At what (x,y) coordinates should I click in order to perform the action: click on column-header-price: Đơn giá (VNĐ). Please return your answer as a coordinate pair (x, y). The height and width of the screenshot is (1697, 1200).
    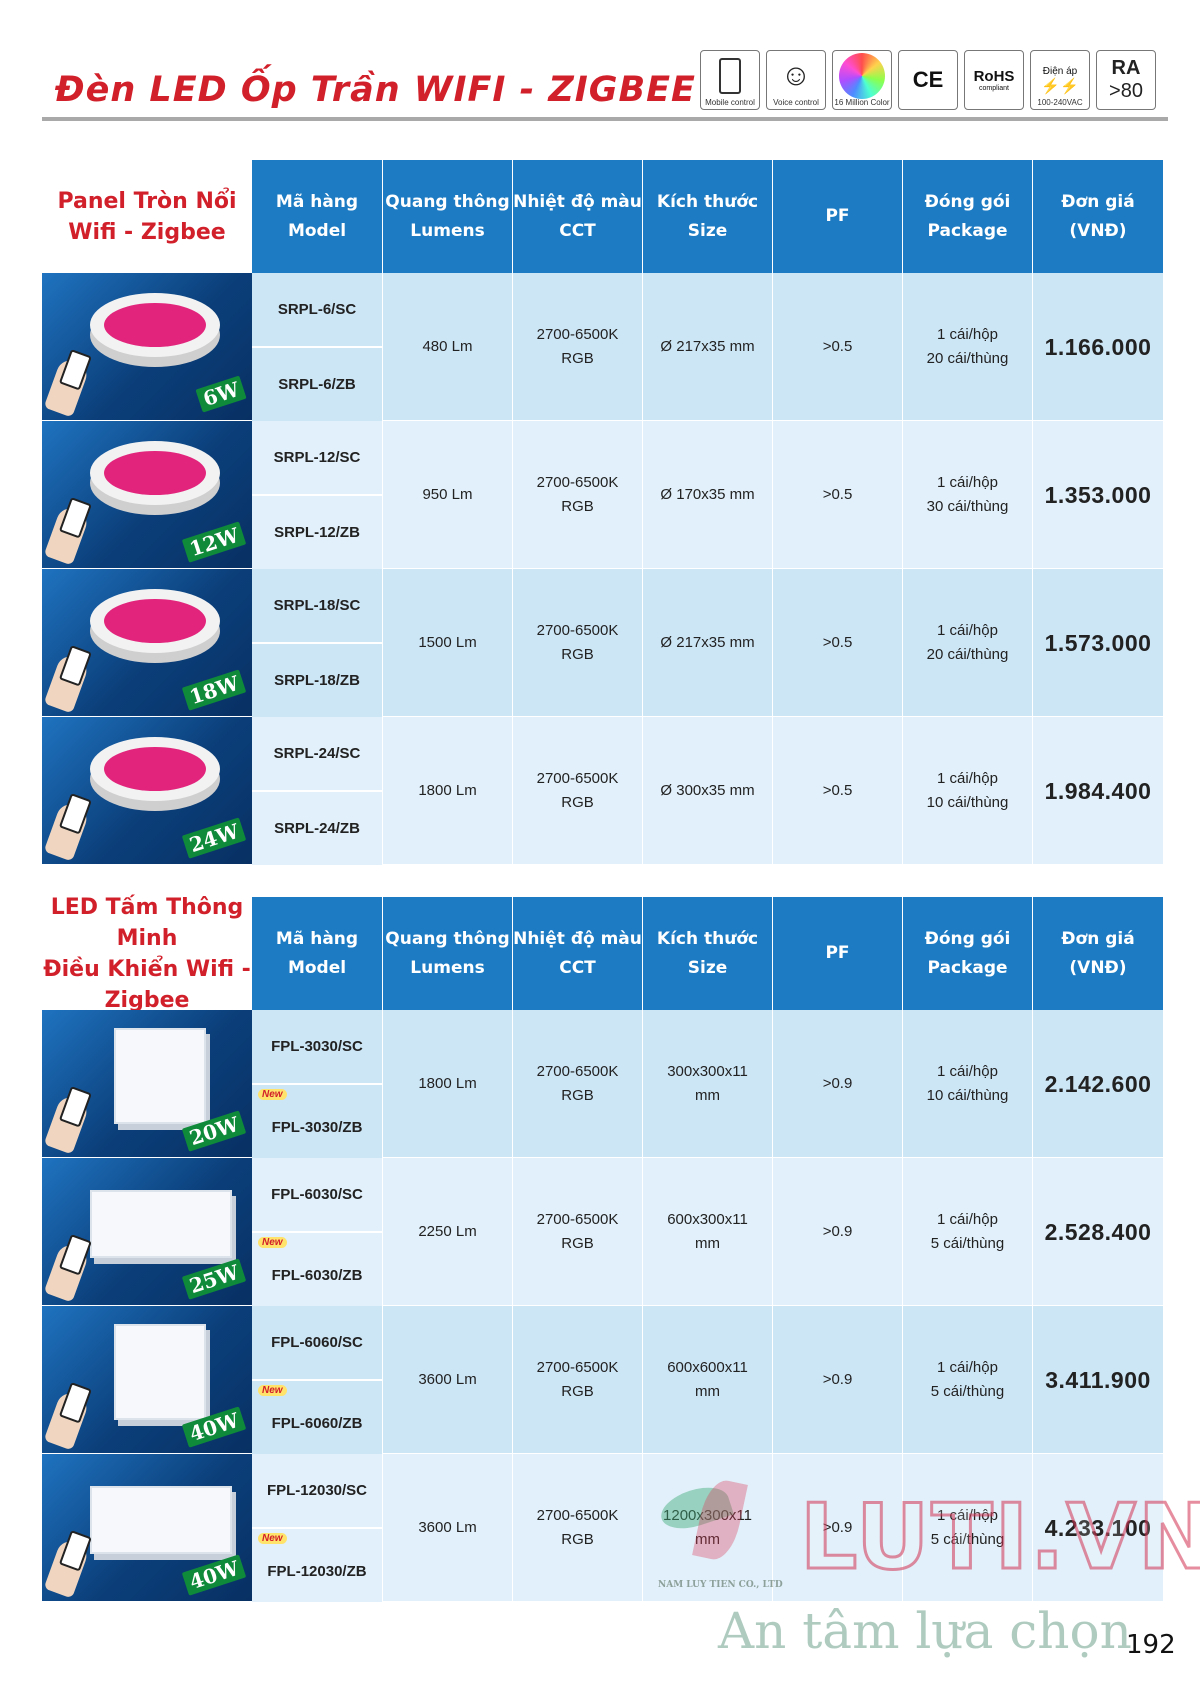
    Looking at the image, I should click on (1098, 953).